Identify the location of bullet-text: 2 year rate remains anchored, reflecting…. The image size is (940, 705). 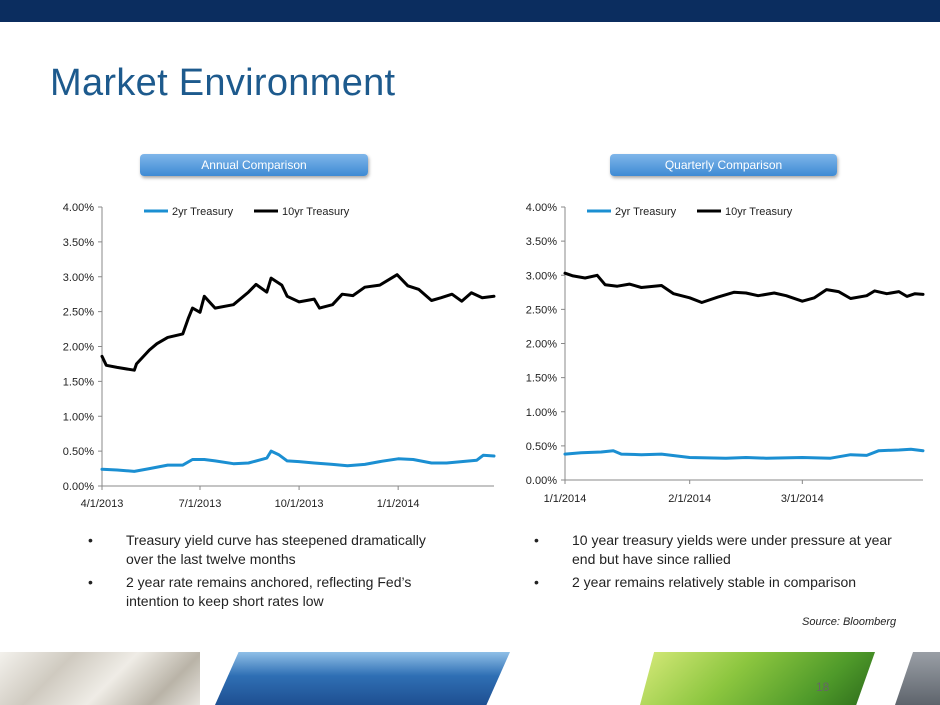
(269, 591).